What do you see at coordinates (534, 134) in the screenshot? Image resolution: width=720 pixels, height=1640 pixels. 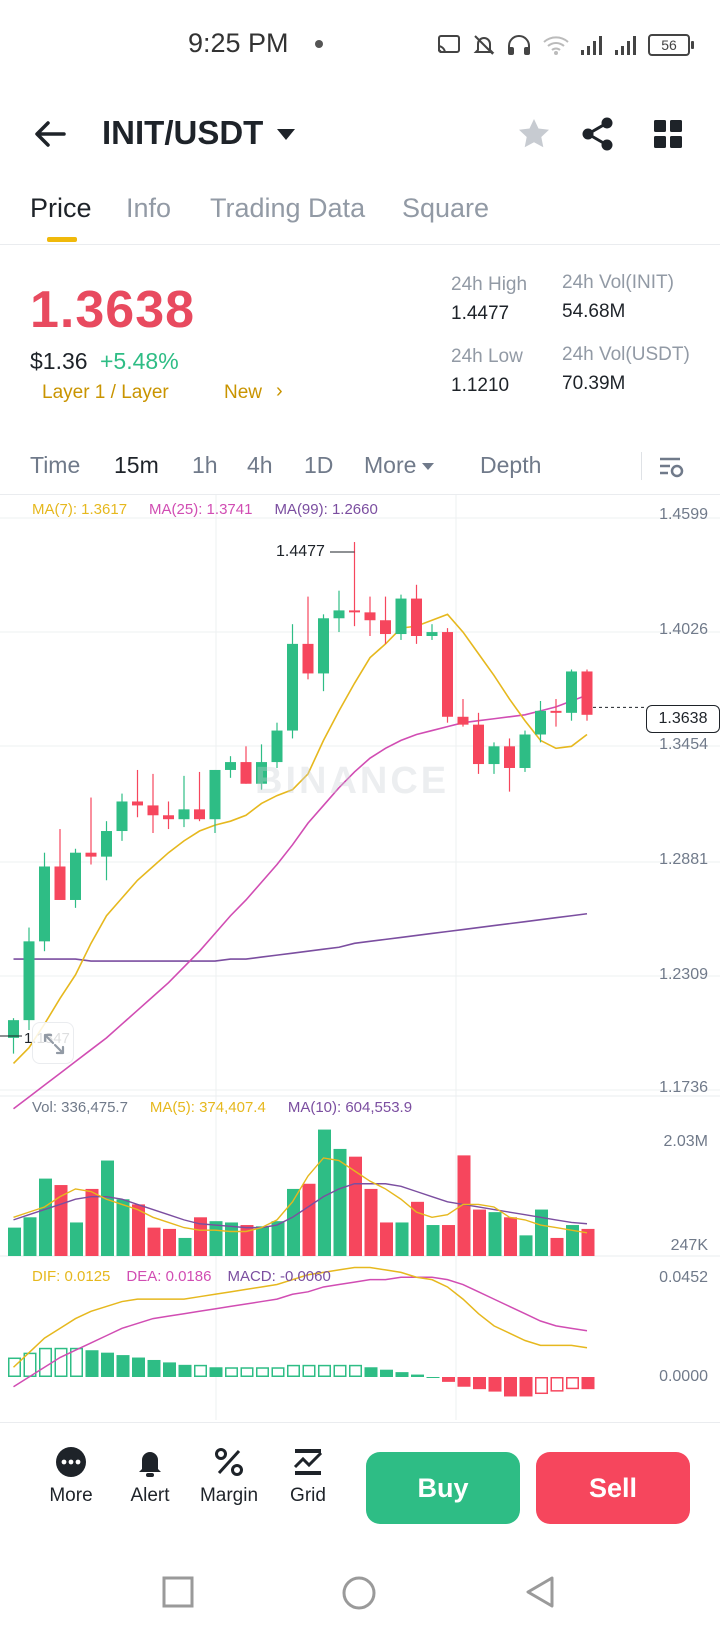 I see `star-icon` at bounding box center [534, 134].